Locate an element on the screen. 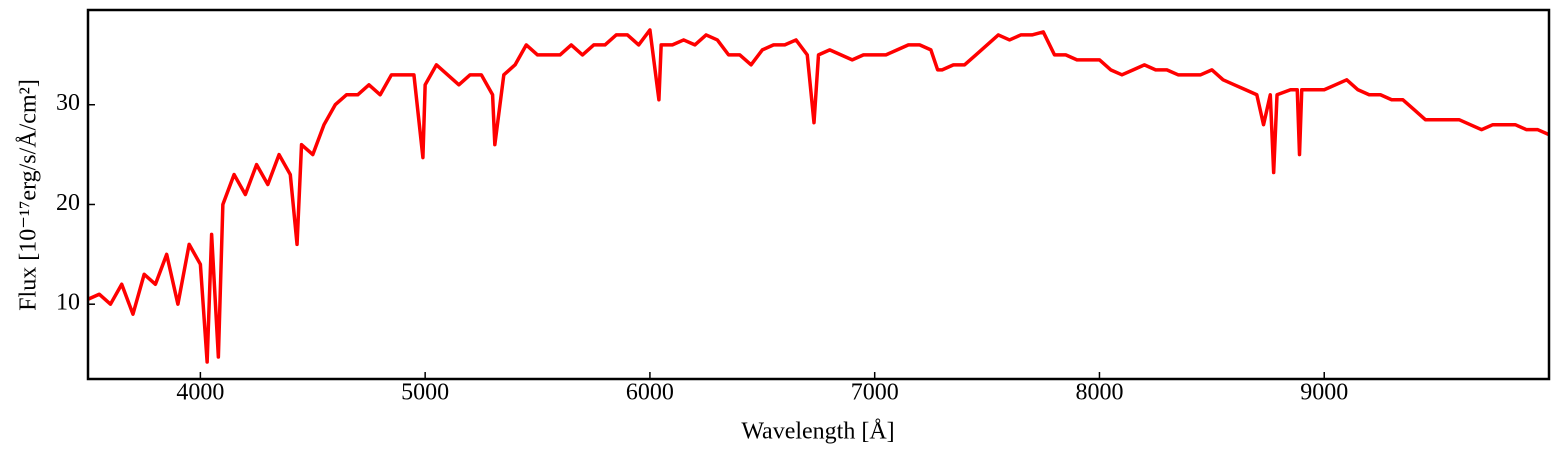  x-tick-label: 5000 is located at coordinates (425, 393).